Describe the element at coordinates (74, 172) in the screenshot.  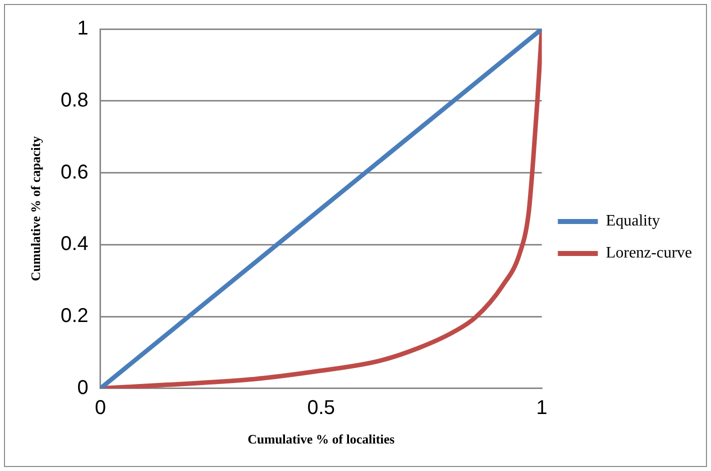
I see `y-tick-label: 0.6` at that location.